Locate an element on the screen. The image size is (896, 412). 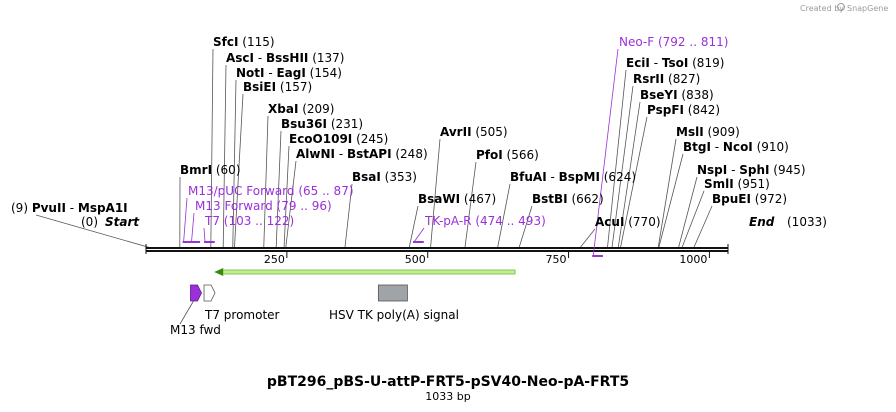
leader-pfoi is located at coordinates (470, 205).